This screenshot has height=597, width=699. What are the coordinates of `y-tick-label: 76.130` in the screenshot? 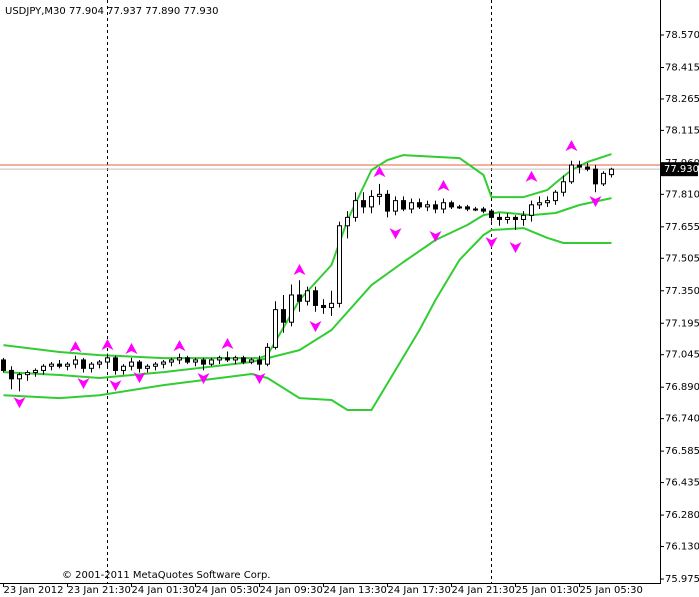 It's located at (682, 547).